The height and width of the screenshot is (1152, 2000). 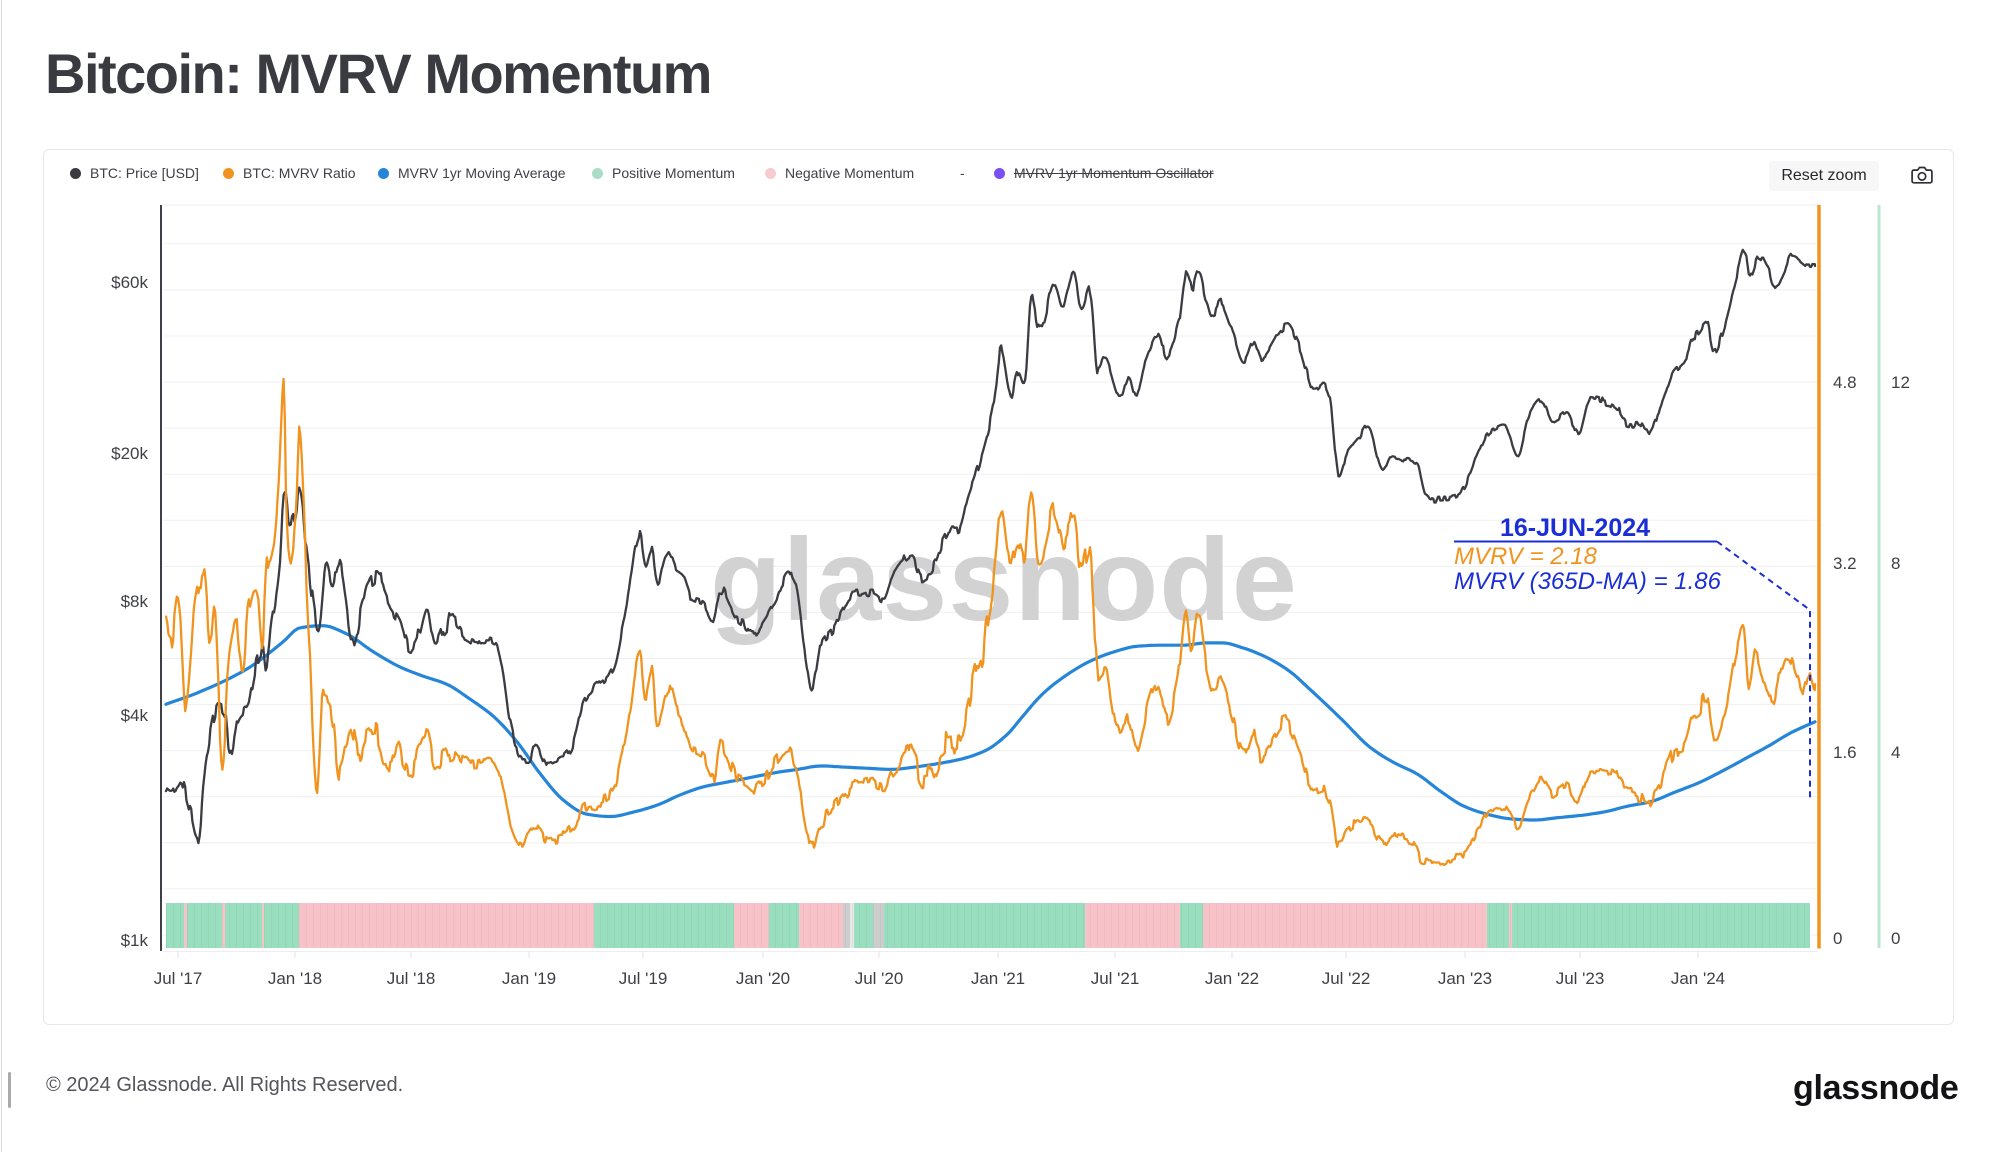 I want to click on svg-text: Jul '18, so click(x=411, y=978).